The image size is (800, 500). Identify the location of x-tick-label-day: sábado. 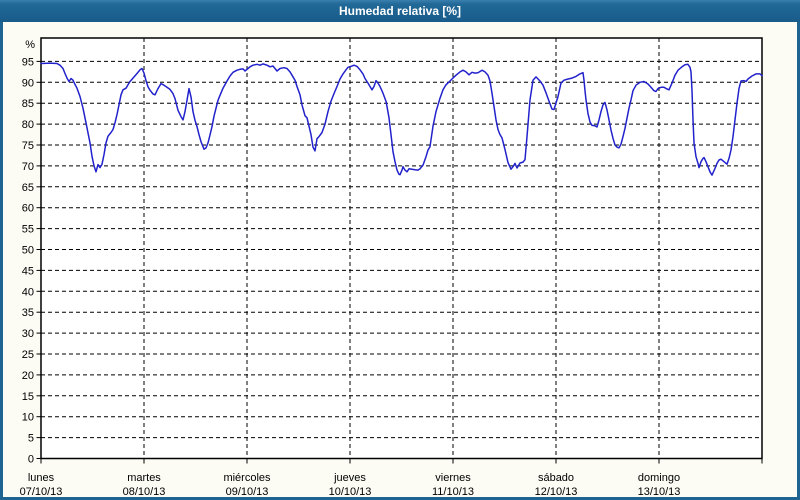
(556, 478).